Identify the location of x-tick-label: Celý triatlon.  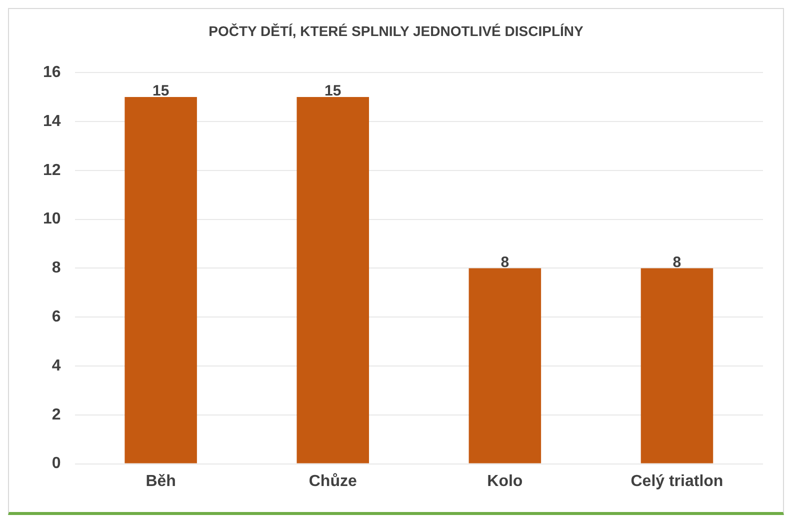
(677, 481).